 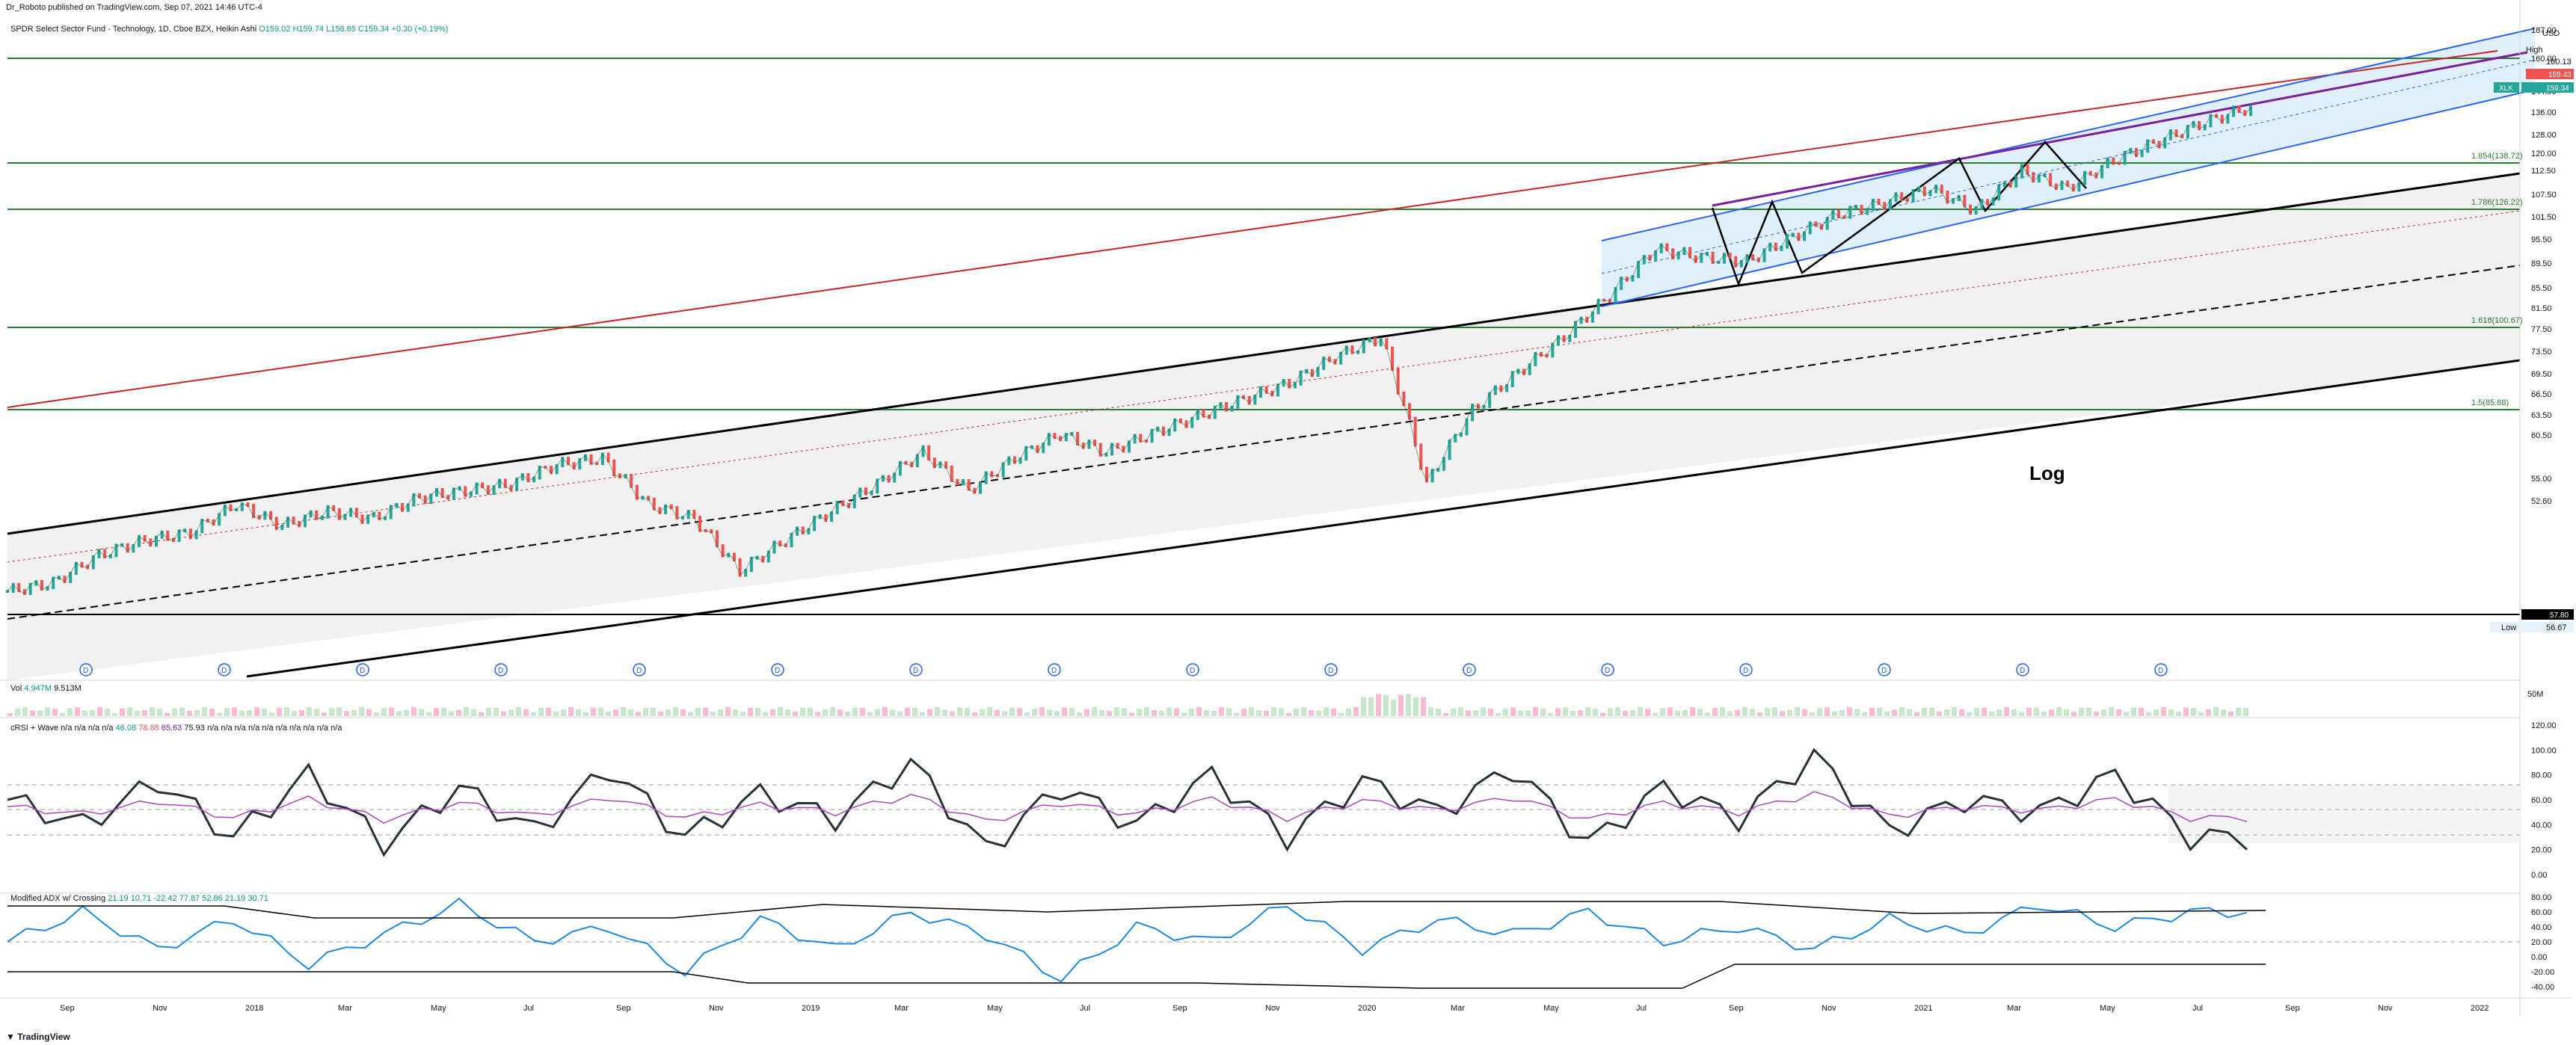 I want to click on time-tick-label: Mar, so click(x=345, y=1008).